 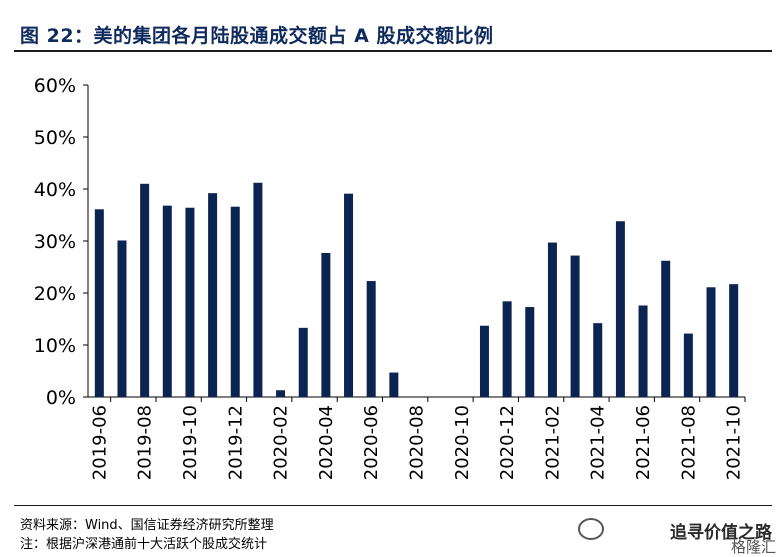 What do you see at coordinates (55, 346) in the screenshot?
I see `y-tick-label: 10%` at bounding box center [55, 346].